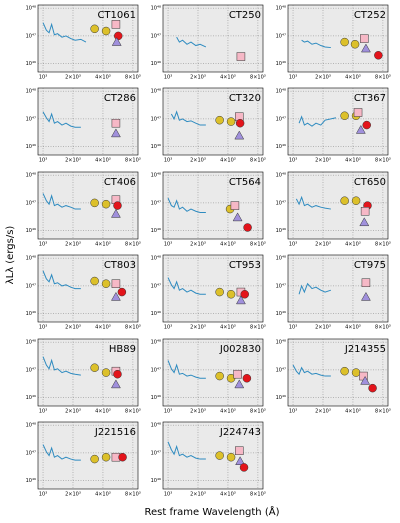 This screenshot has width=400, height=523. What do you see at coordinates (245, 98) in the screenshot?
I see `panel-title: CT320` at bounding box center [245, 98].